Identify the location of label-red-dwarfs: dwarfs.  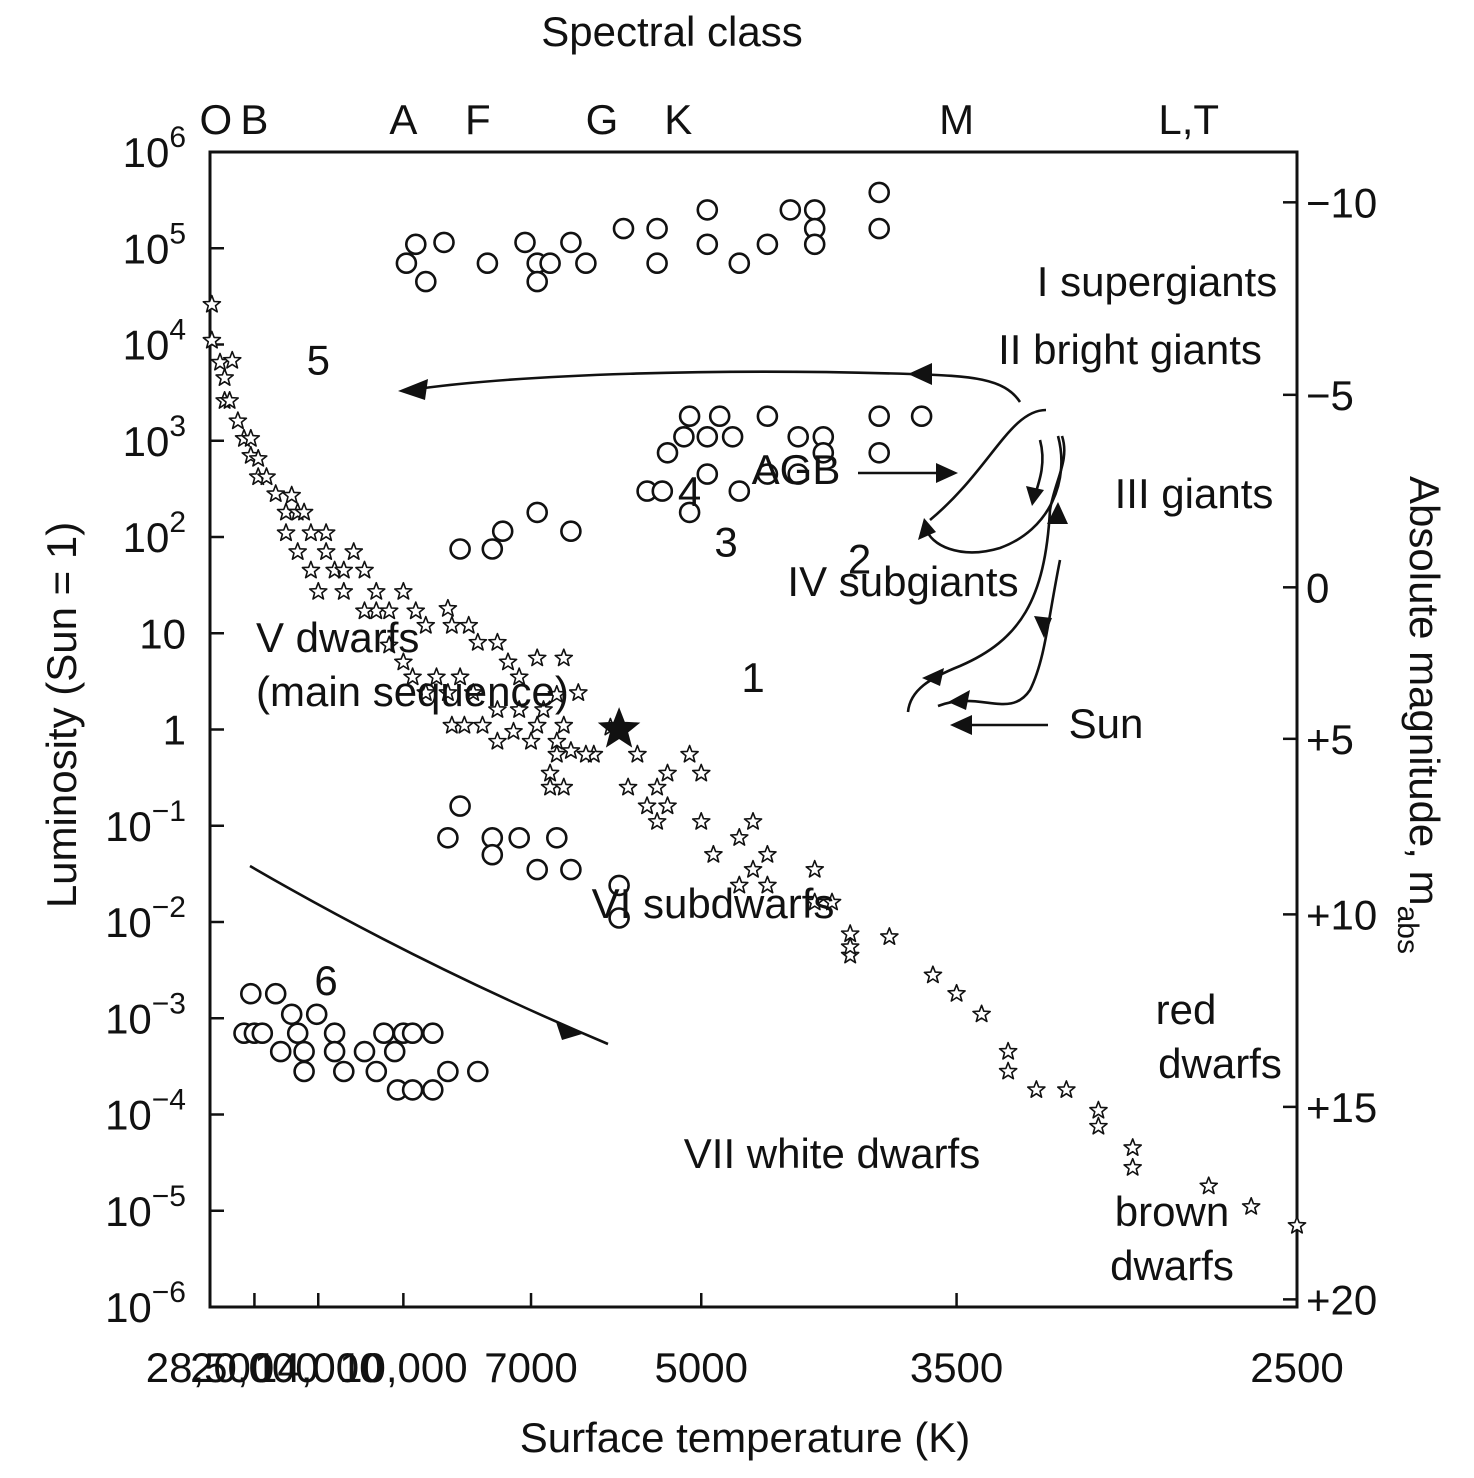
(1220, 1063).